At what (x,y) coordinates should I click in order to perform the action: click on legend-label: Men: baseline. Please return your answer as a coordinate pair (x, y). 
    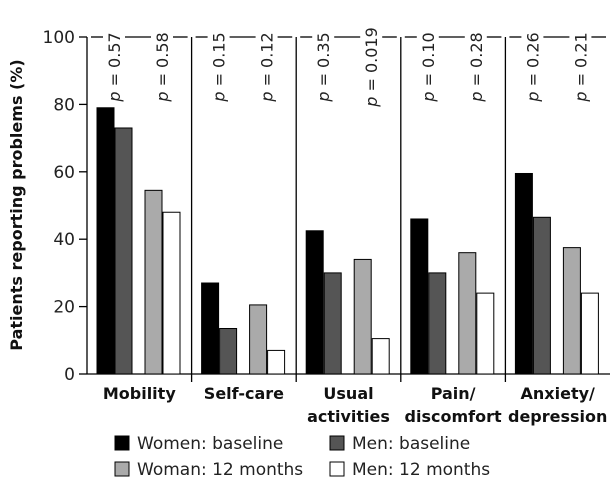
    Looking at the image, I should click on (411, 444).